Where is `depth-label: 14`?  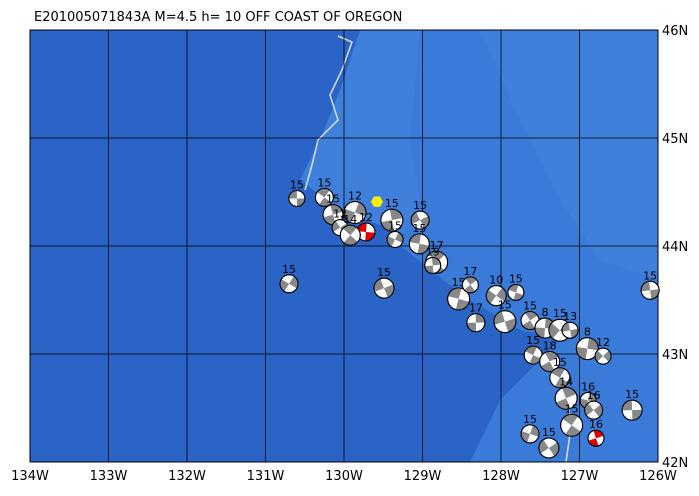 depth-label: 14 is located at coordinates (566, 381).